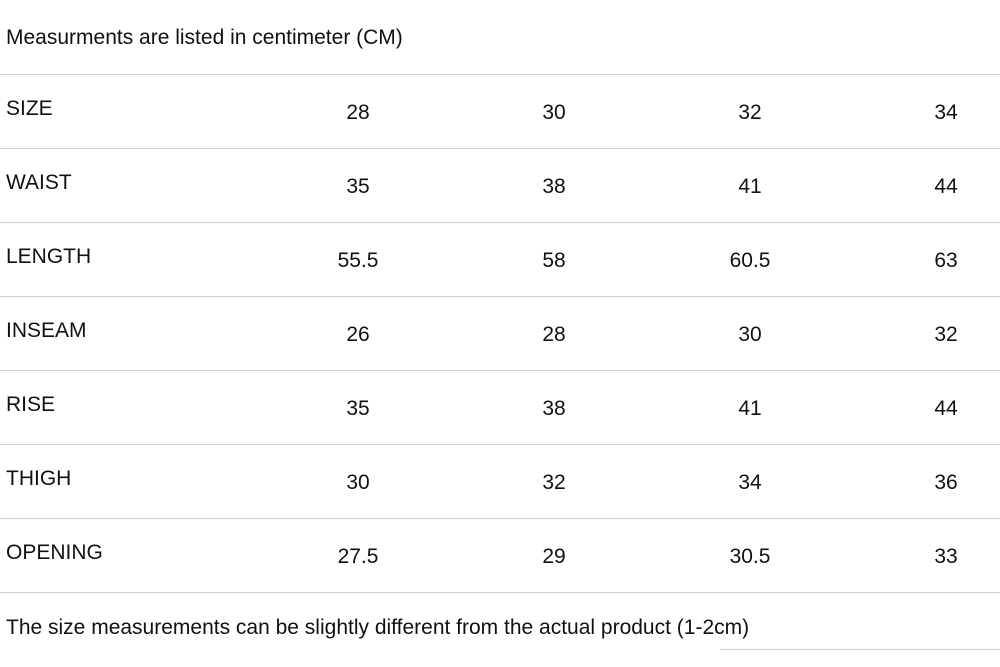 The image size is (1000, 667). Describe the element at coordinates (554, 260) in the screenshot. I see `cell-length-2: 58` at that location.